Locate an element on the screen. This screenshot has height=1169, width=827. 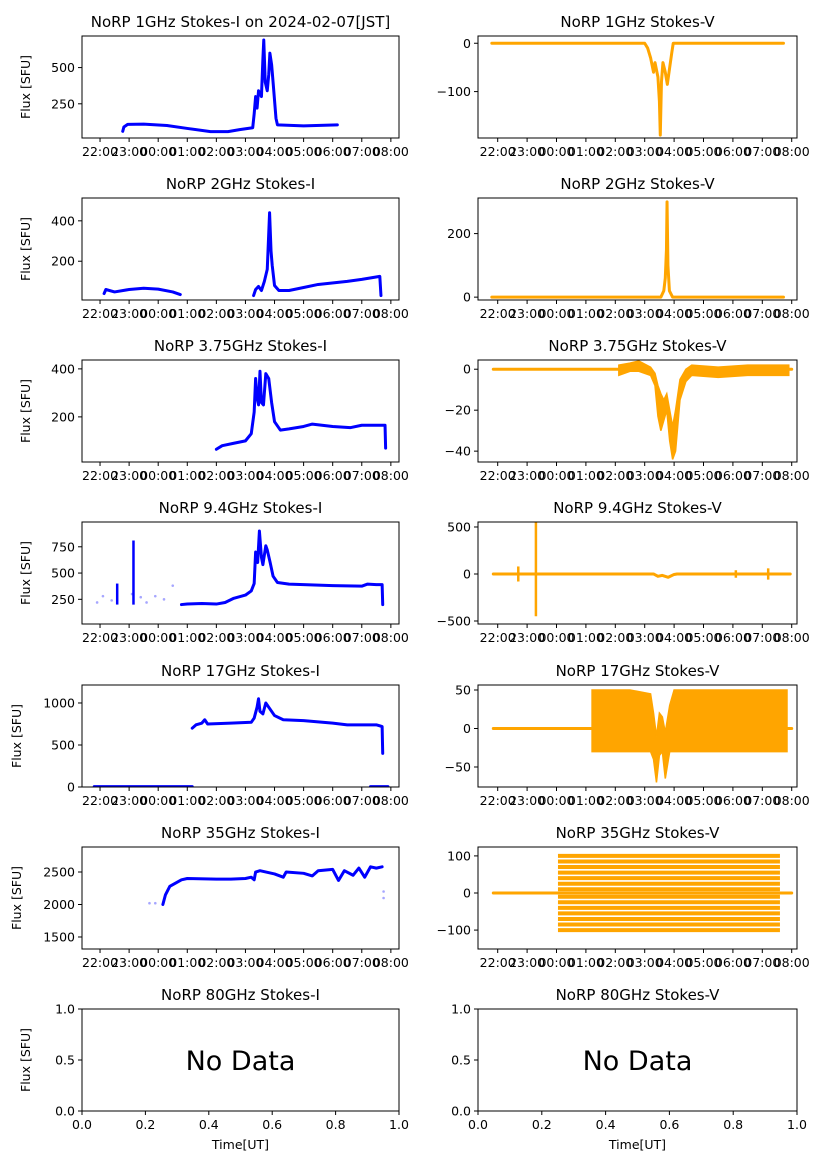
no-data-annotation: No Data is located at coordinates (638, 1061).